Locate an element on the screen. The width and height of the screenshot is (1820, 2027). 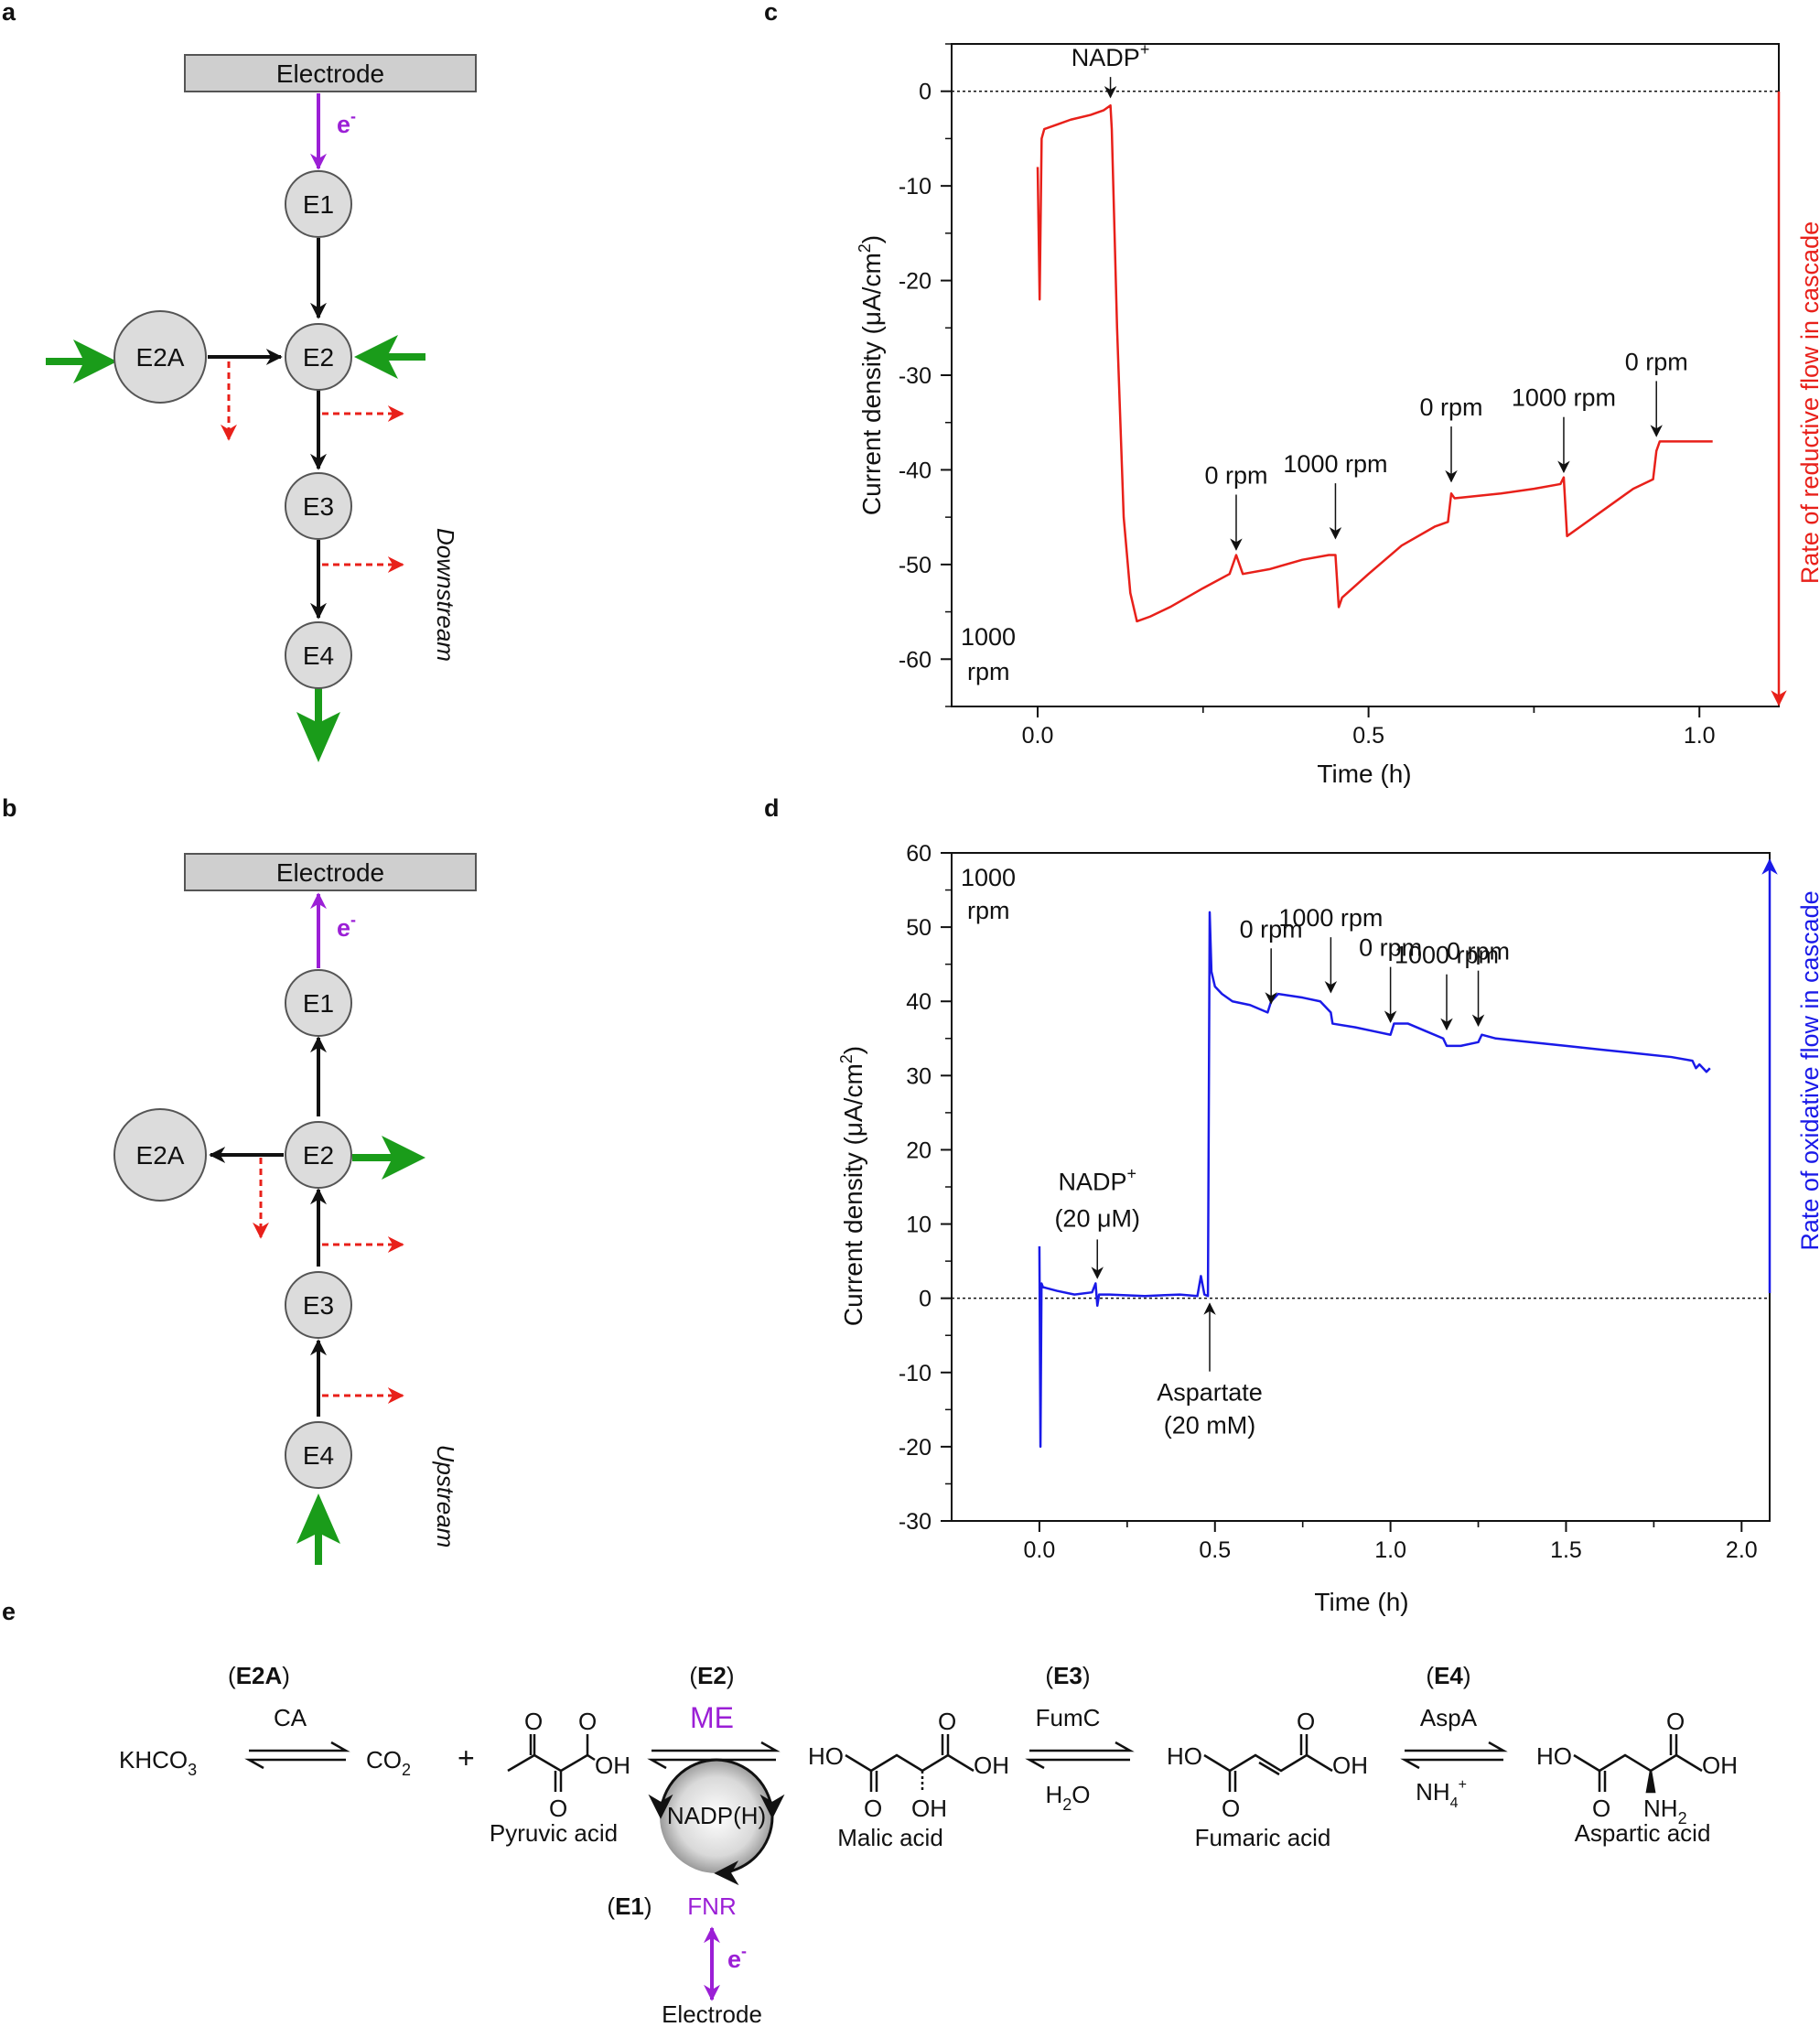
y-tick-label: -50 is located at coordinates (915, 565).